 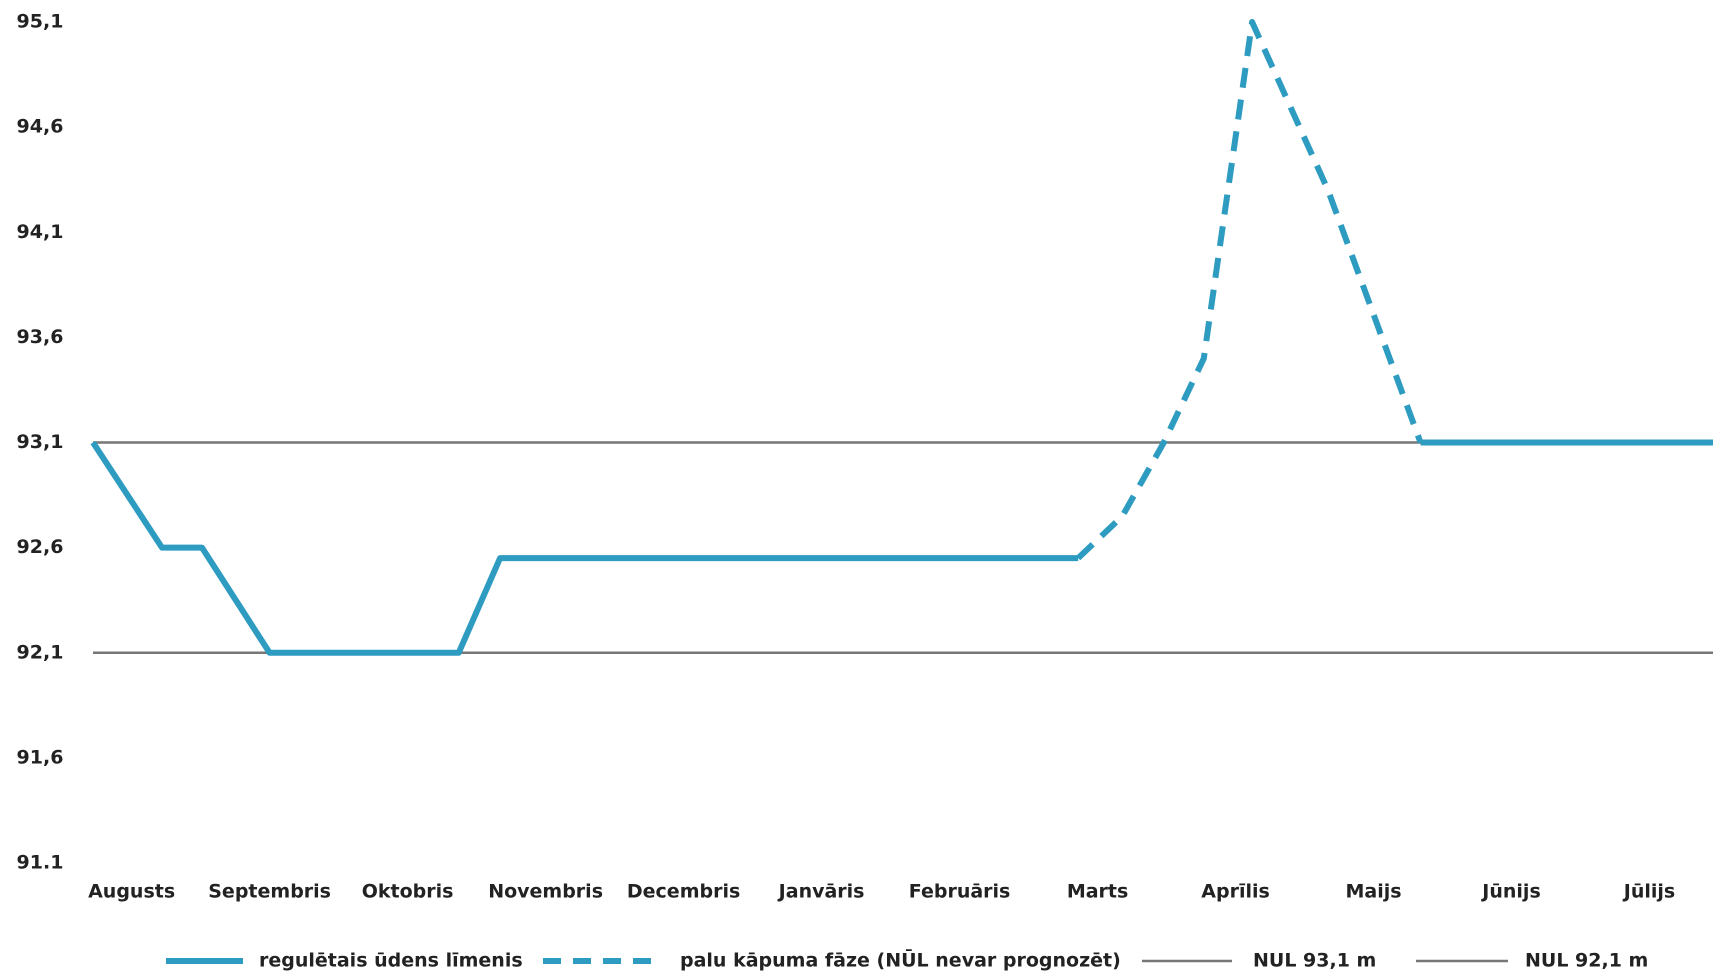 What do you see at coordinates (40, 863) in the screenshot?
I see `y-tick-label: 91.1` at bounding box center [40, 863].